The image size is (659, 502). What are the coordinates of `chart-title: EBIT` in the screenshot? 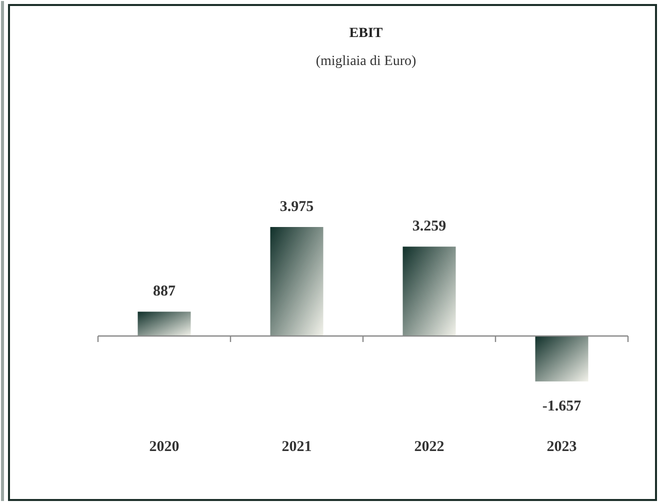 It's located at (366, 33).